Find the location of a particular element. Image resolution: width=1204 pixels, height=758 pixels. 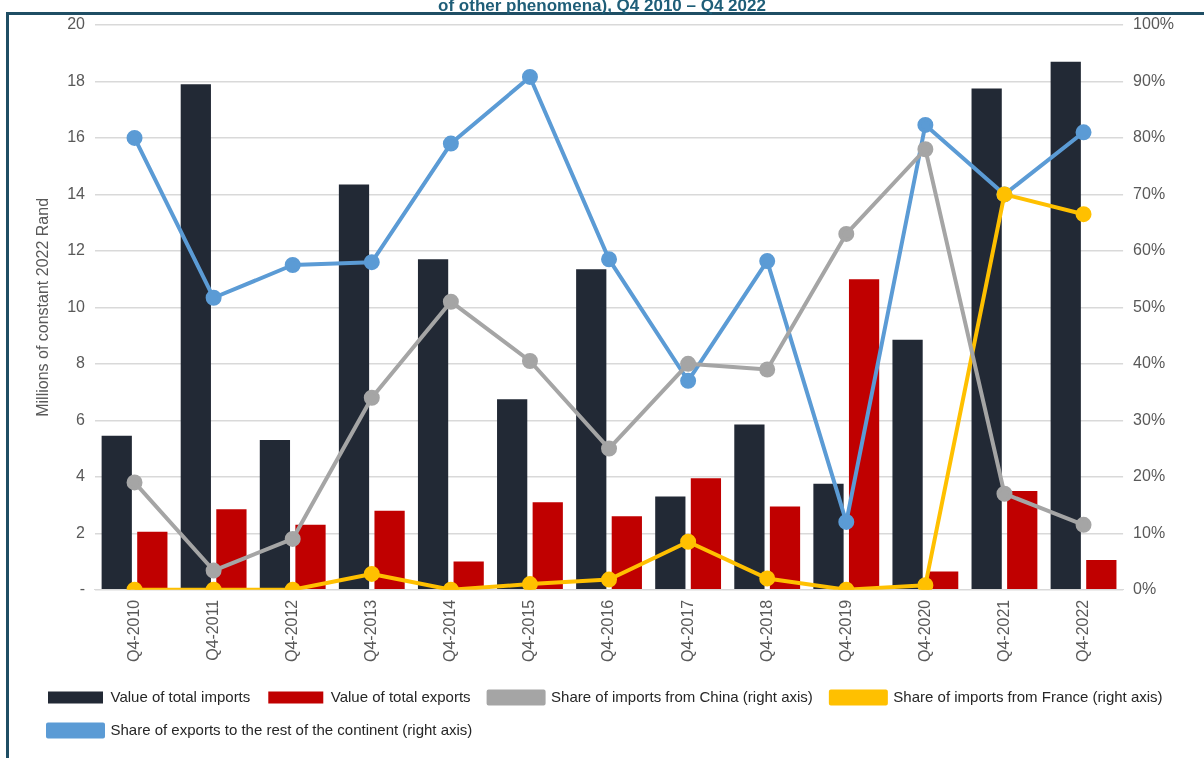

y2-tick-label: 60% is located at coordinates (1149, 250).